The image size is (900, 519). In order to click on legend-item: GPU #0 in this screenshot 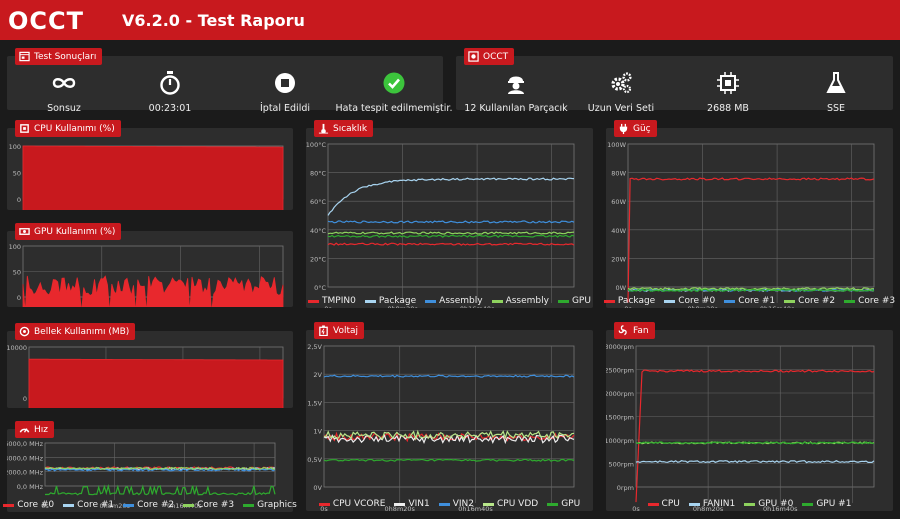, I will do `click(768, 504)`.